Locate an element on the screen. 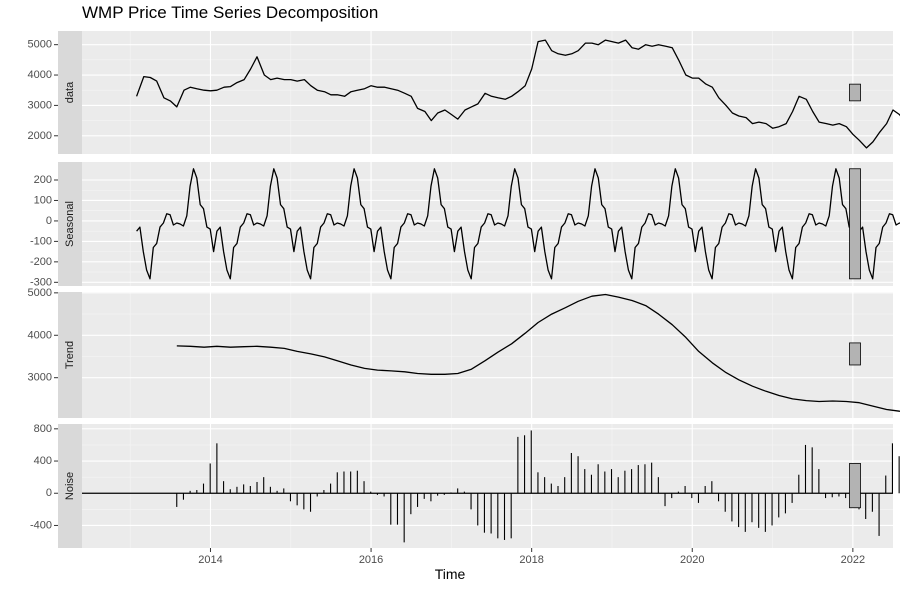  y-tick-label: 200 is located at coordinates (43, 180).